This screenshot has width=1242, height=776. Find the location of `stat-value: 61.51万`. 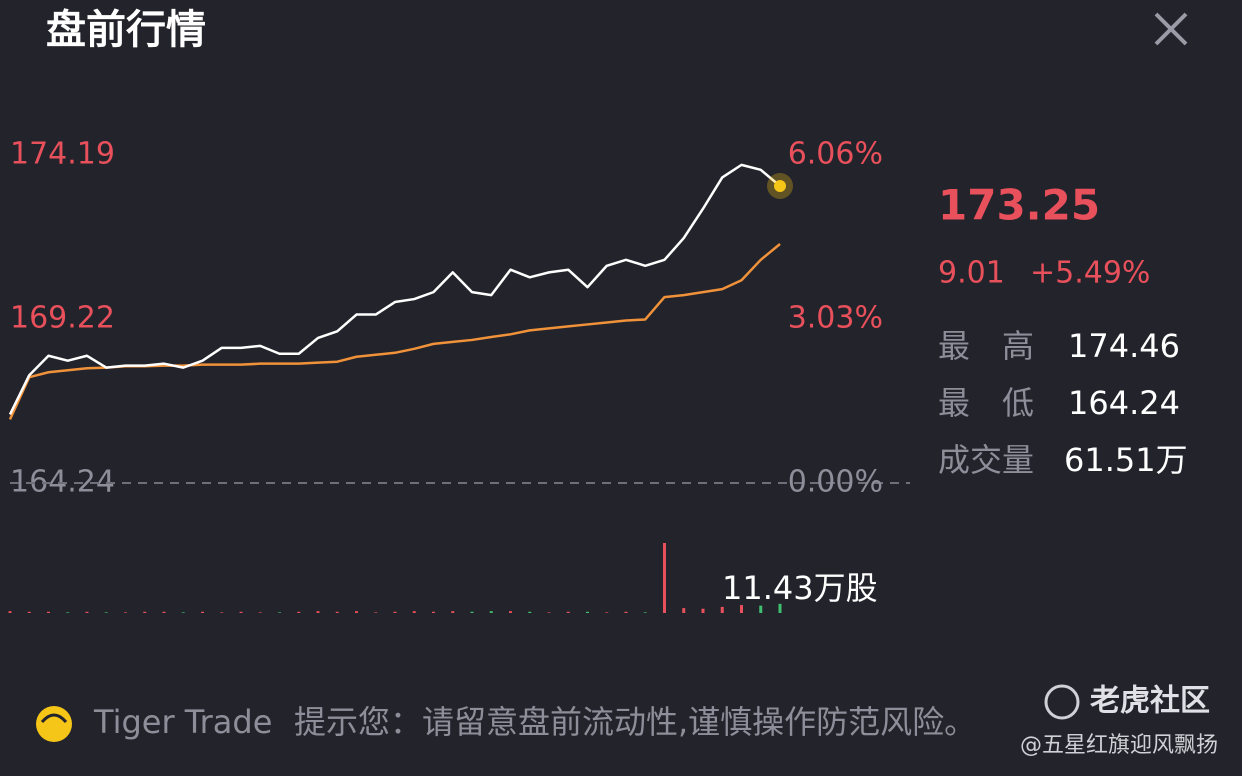

stat-value: 61.51万 is located at coordinates (1126, 460).